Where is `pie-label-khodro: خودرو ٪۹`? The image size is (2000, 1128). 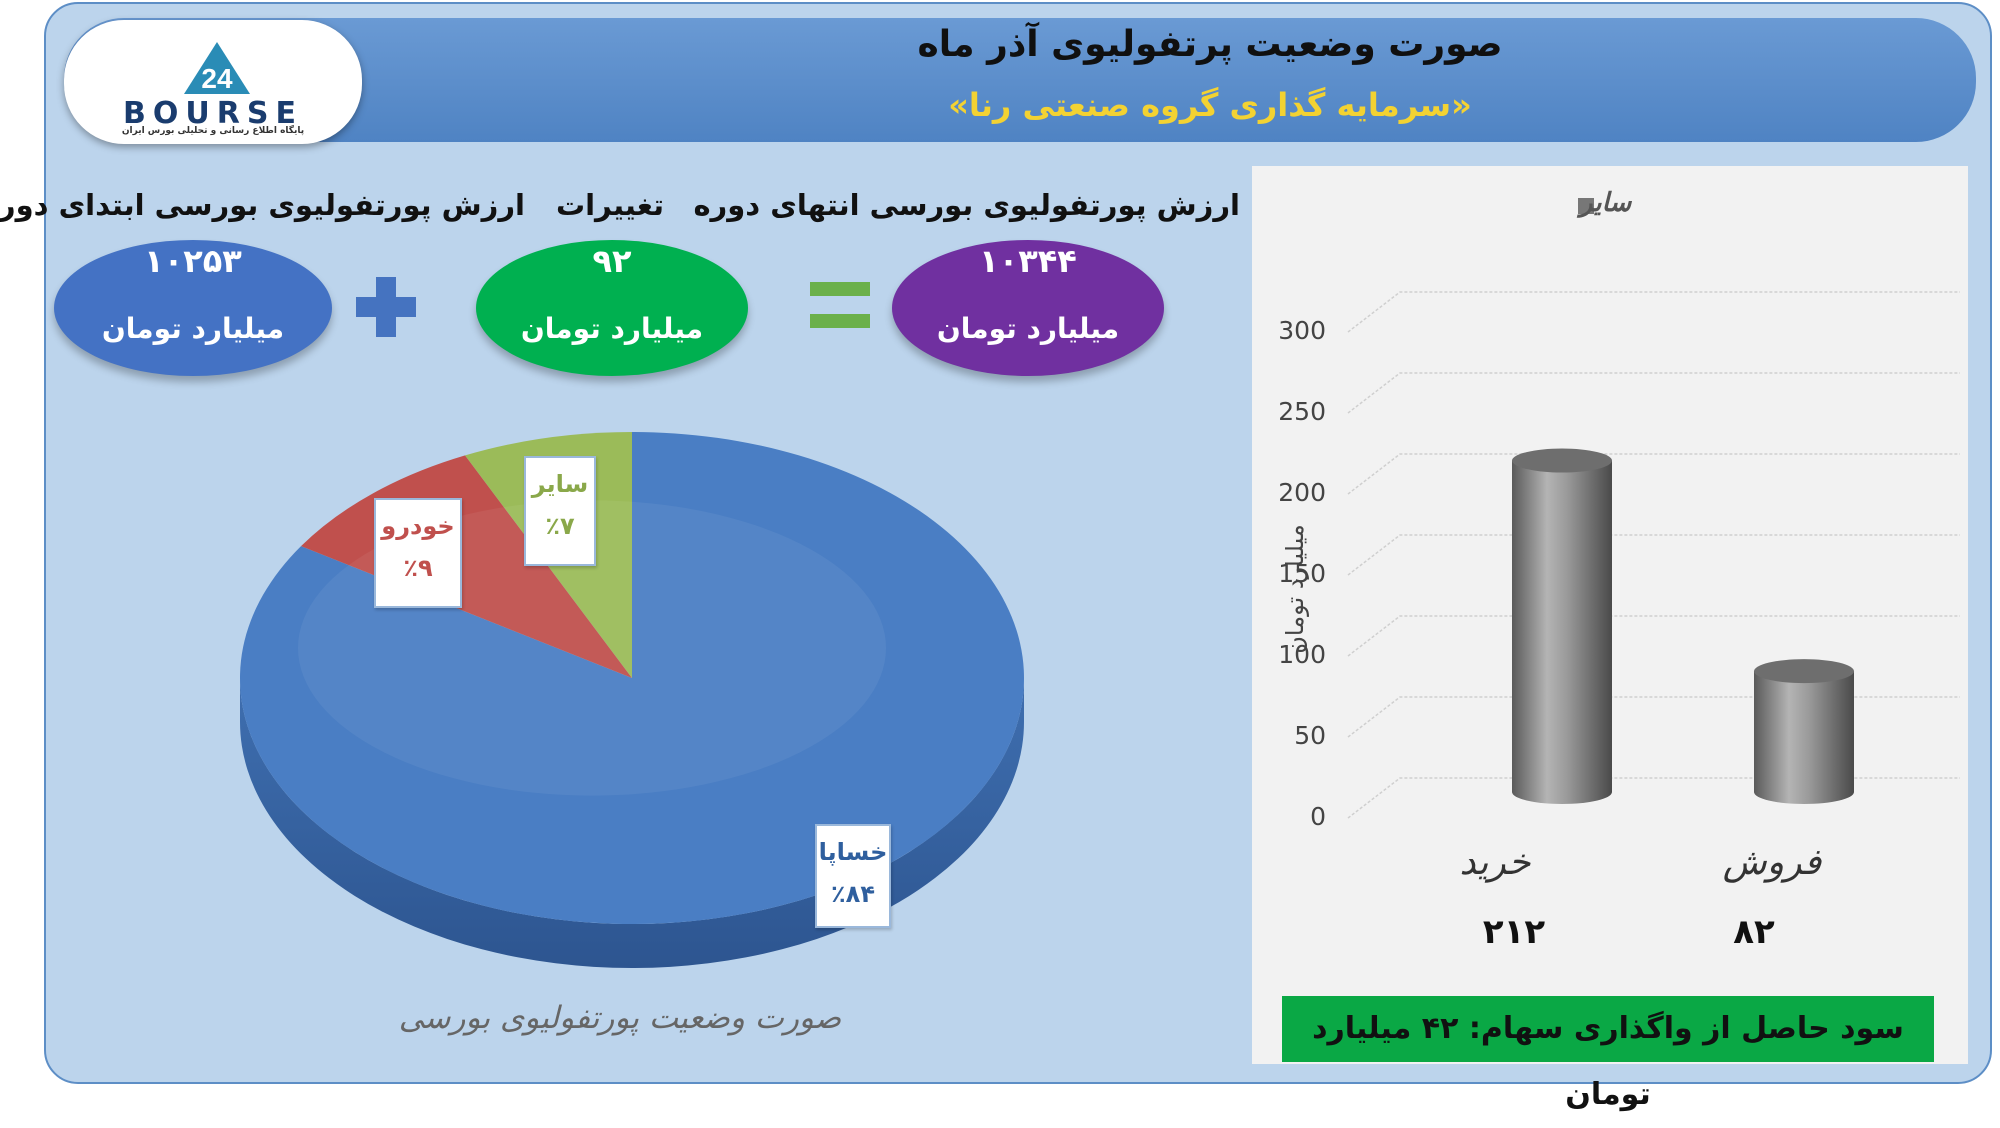 pie-label-khodro: خودرو ٪۹ is located at coordinates (418, 553).